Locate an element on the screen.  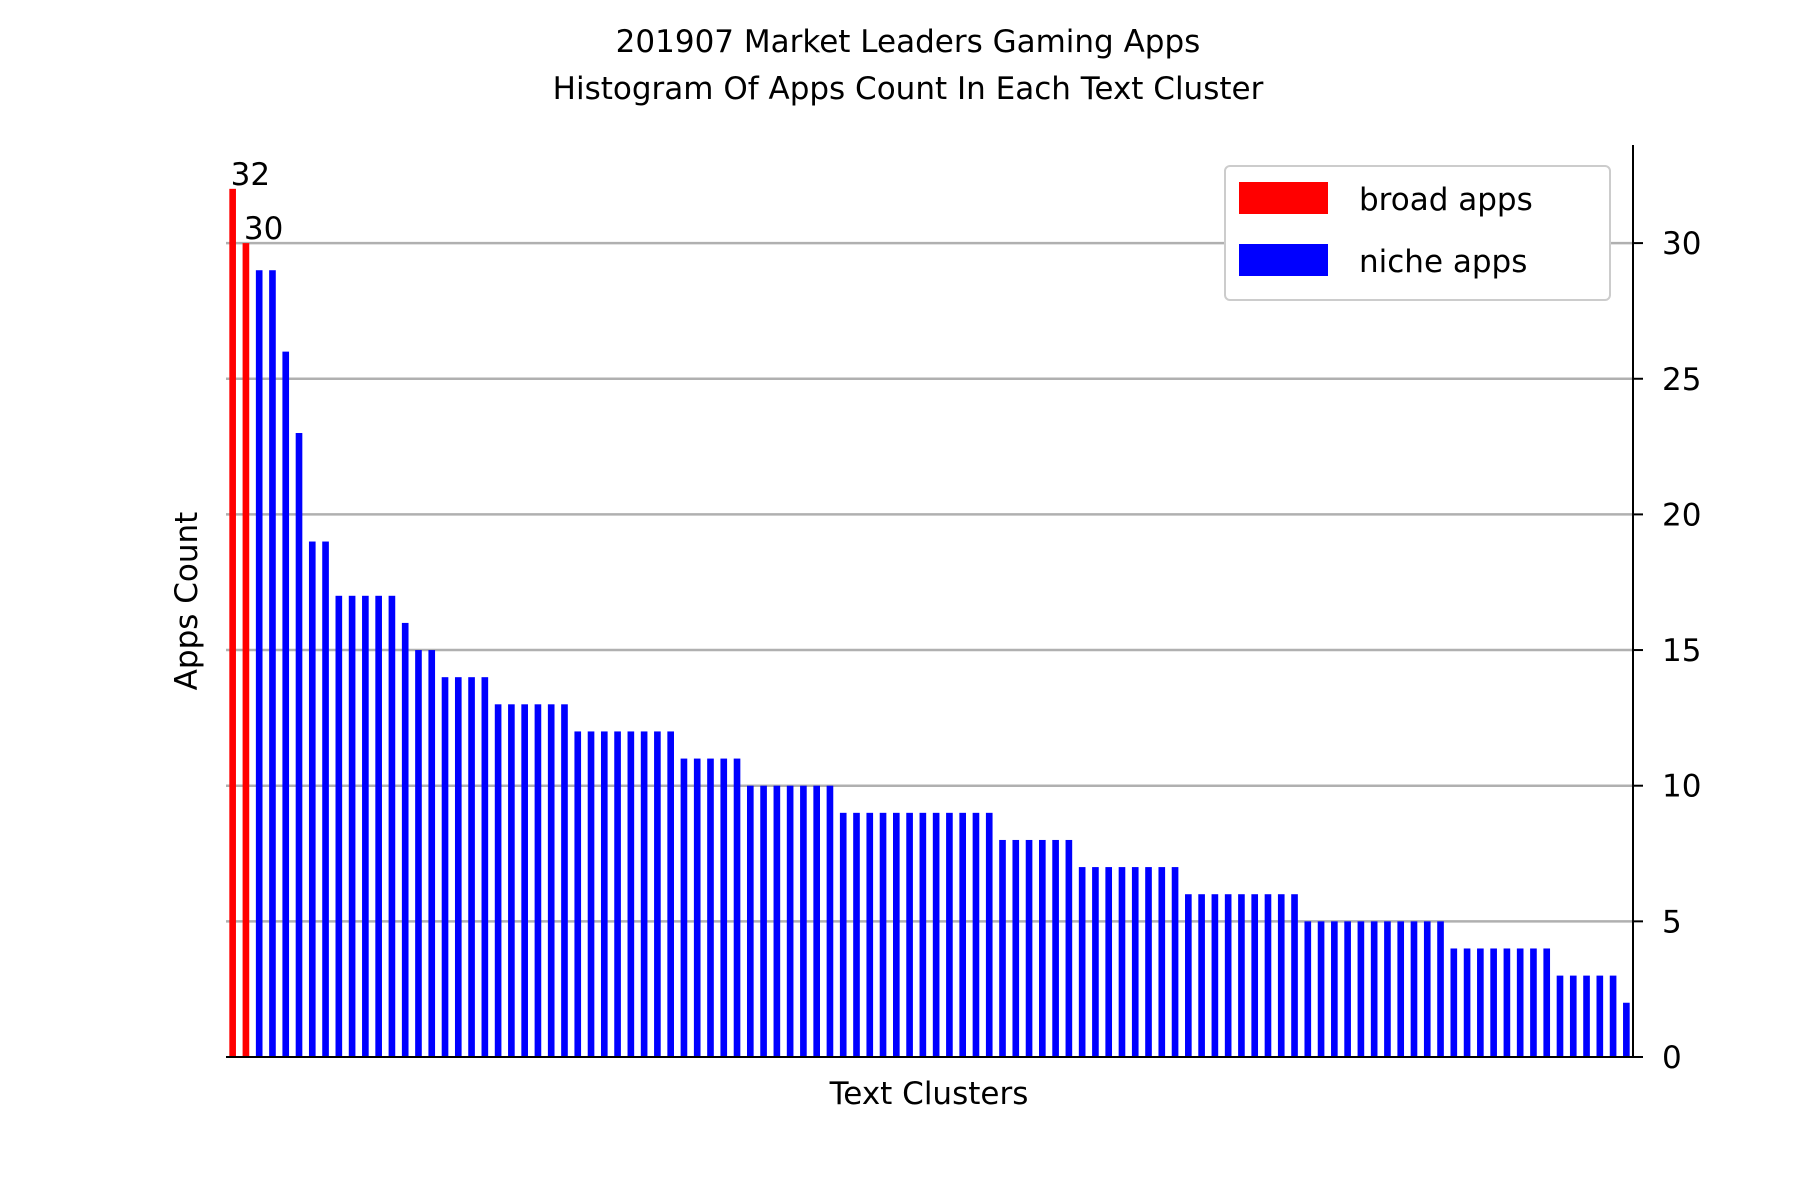
legend-label-broad: broad apps is located at coordinates (1446, 200).